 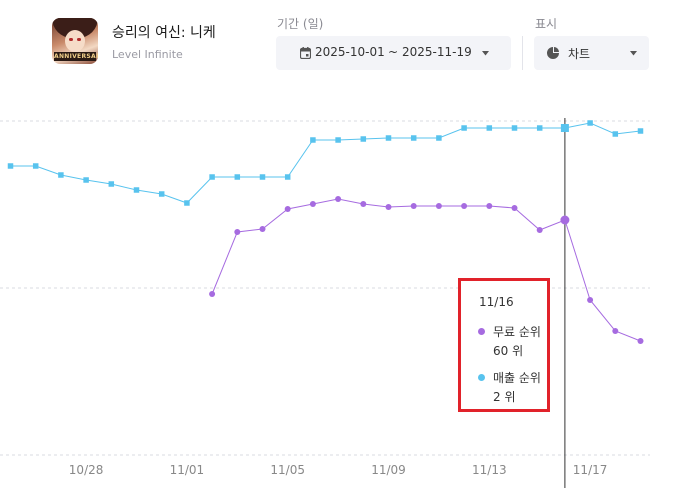 I want to click on period-label: 기간 (일), so click(x=300, y=24).